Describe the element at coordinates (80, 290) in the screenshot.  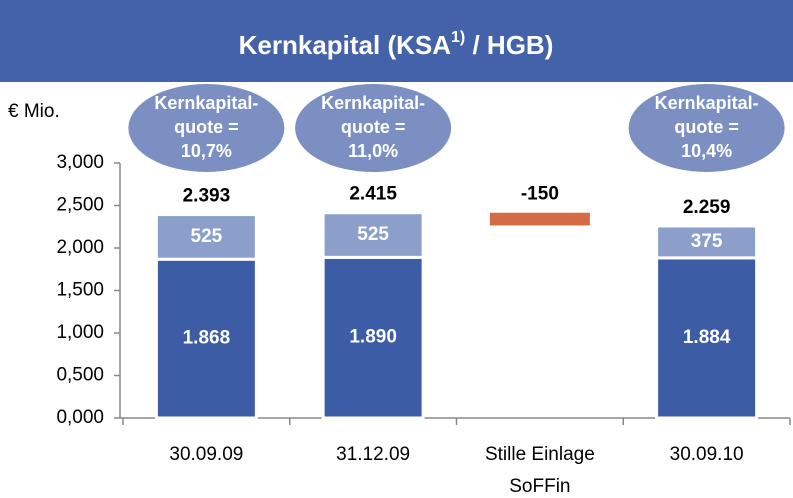
I see `y-tick-label: 1,500` at that location.